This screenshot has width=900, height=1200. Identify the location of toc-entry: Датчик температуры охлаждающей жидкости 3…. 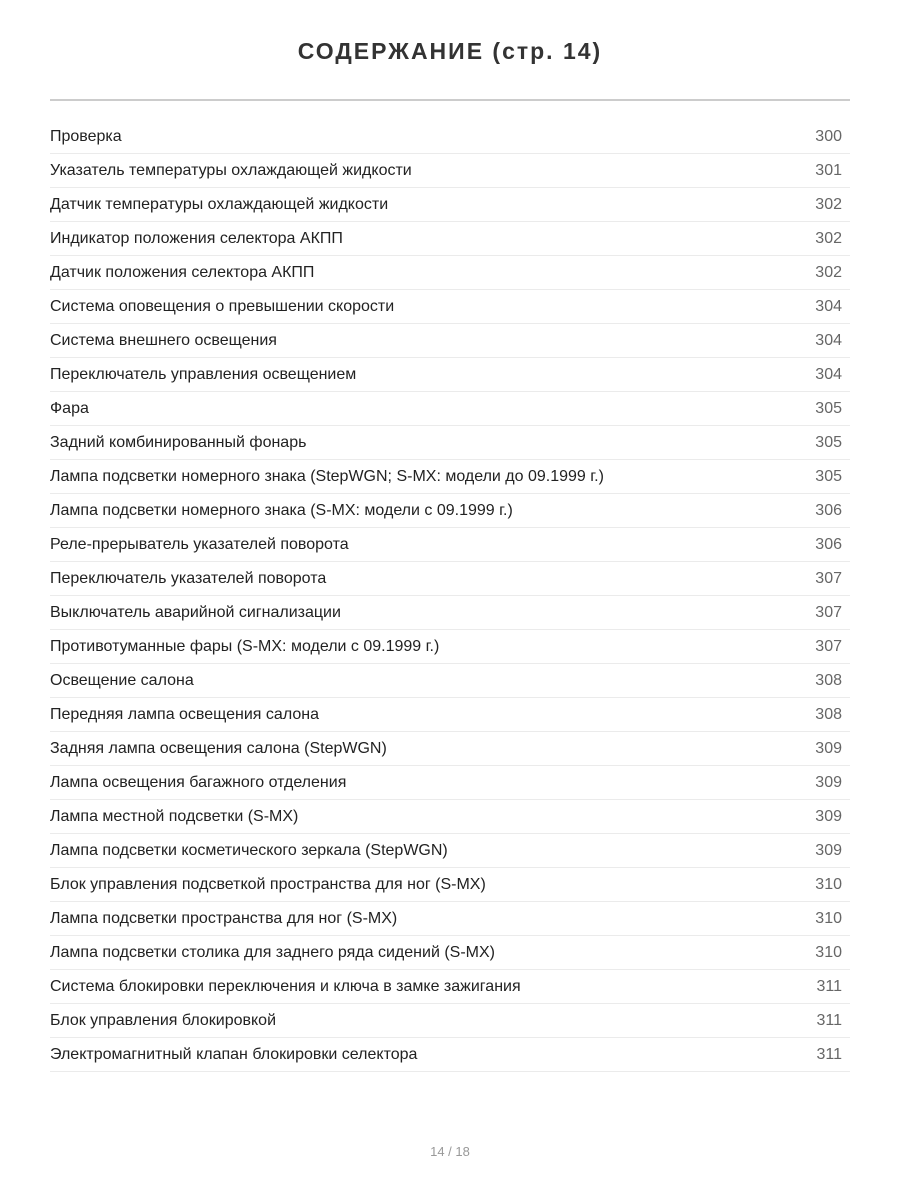
(450, 205).